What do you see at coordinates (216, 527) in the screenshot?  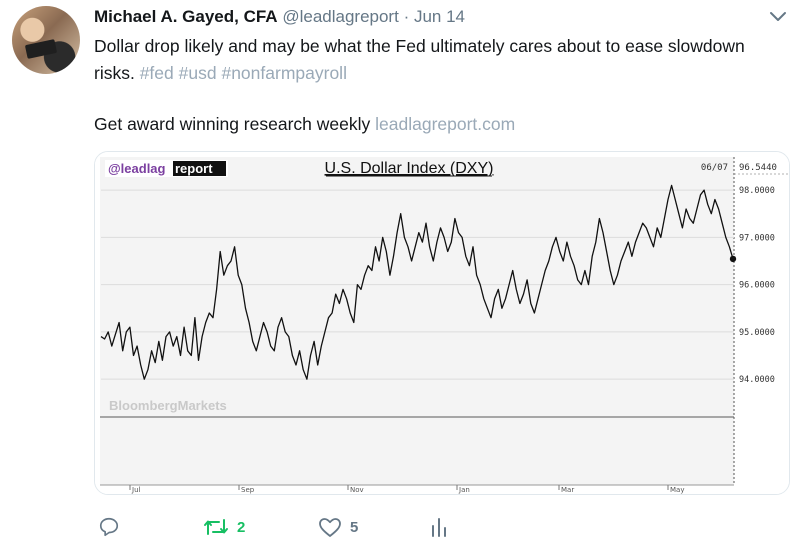 I see `retweet-icon` at bounding box center [216, 527].